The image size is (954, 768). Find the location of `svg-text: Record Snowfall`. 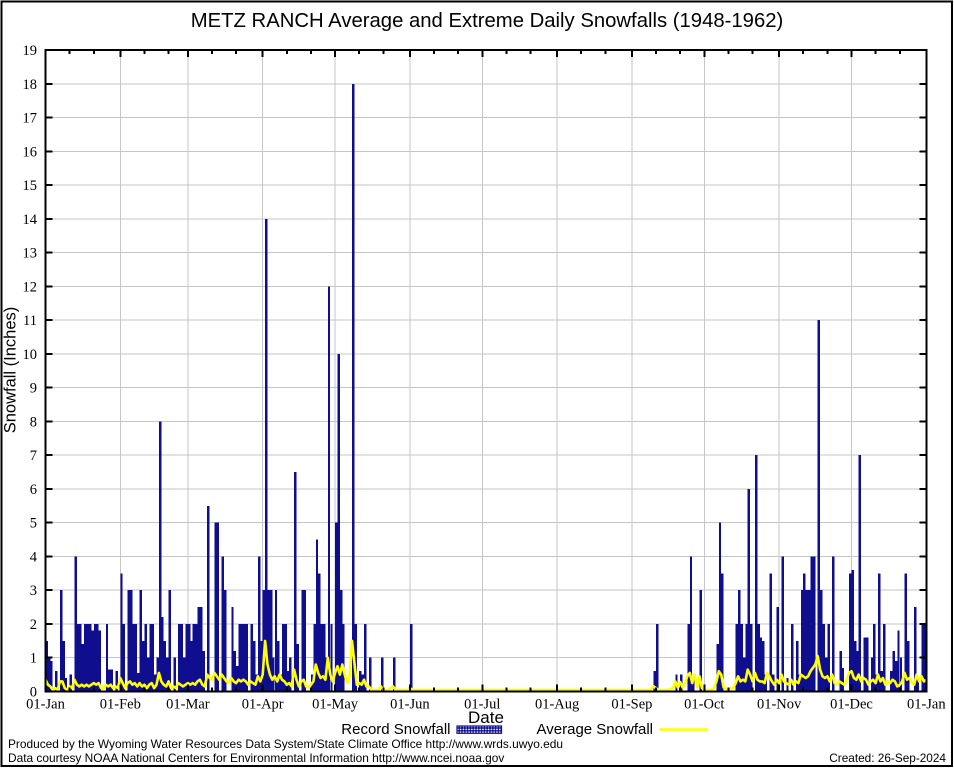

svg-text: Record Snowfall is located at coordinates (395, 729).